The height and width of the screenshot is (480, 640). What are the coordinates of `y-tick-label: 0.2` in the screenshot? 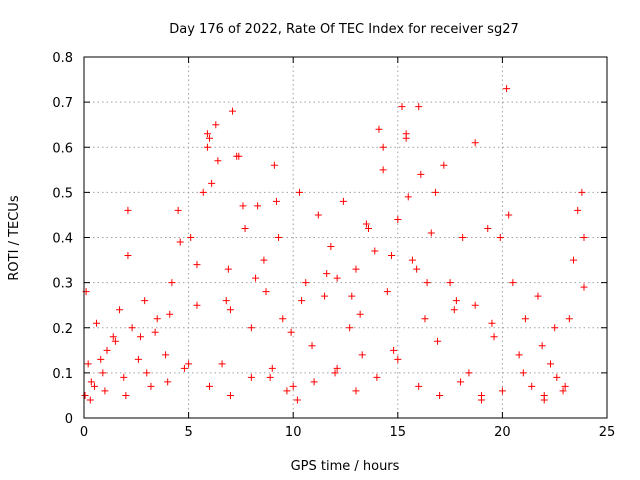 It's located at (62, 329).